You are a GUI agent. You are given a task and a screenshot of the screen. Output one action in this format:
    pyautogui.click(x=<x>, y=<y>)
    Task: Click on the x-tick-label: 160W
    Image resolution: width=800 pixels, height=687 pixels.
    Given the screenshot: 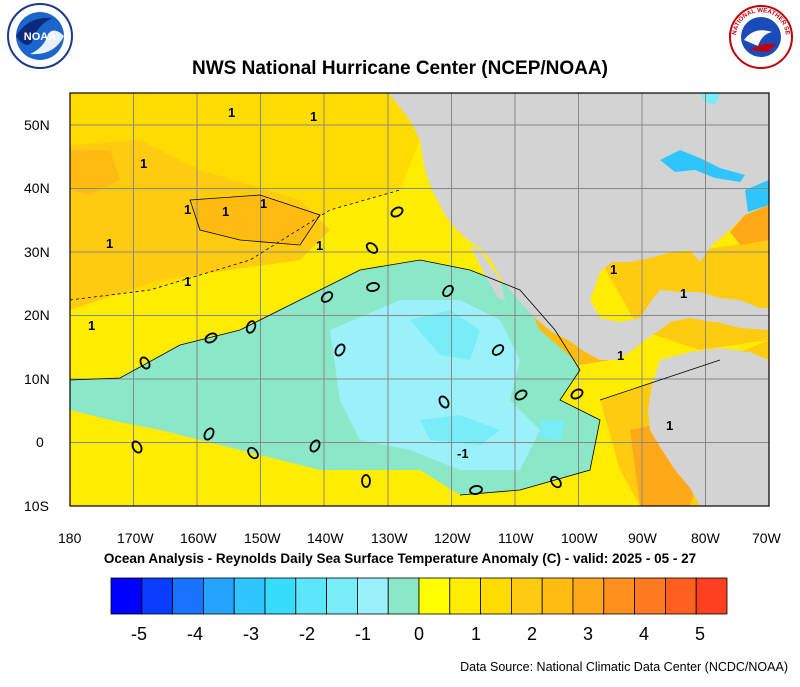 What is the action you would take?
    pyautogui.click(x=198, y=538)
    